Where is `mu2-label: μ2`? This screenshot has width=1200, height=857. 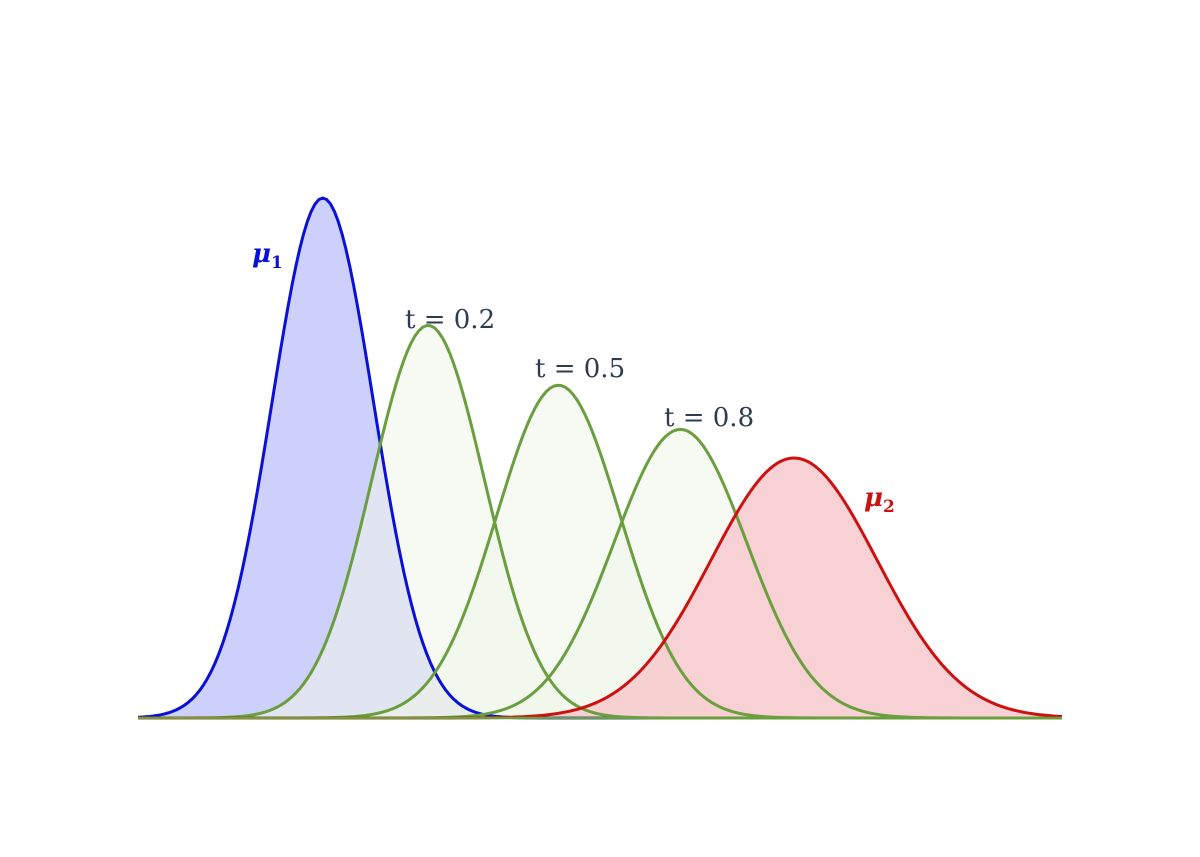 mu2-label: μ2 is located at coordinates (879, 500).